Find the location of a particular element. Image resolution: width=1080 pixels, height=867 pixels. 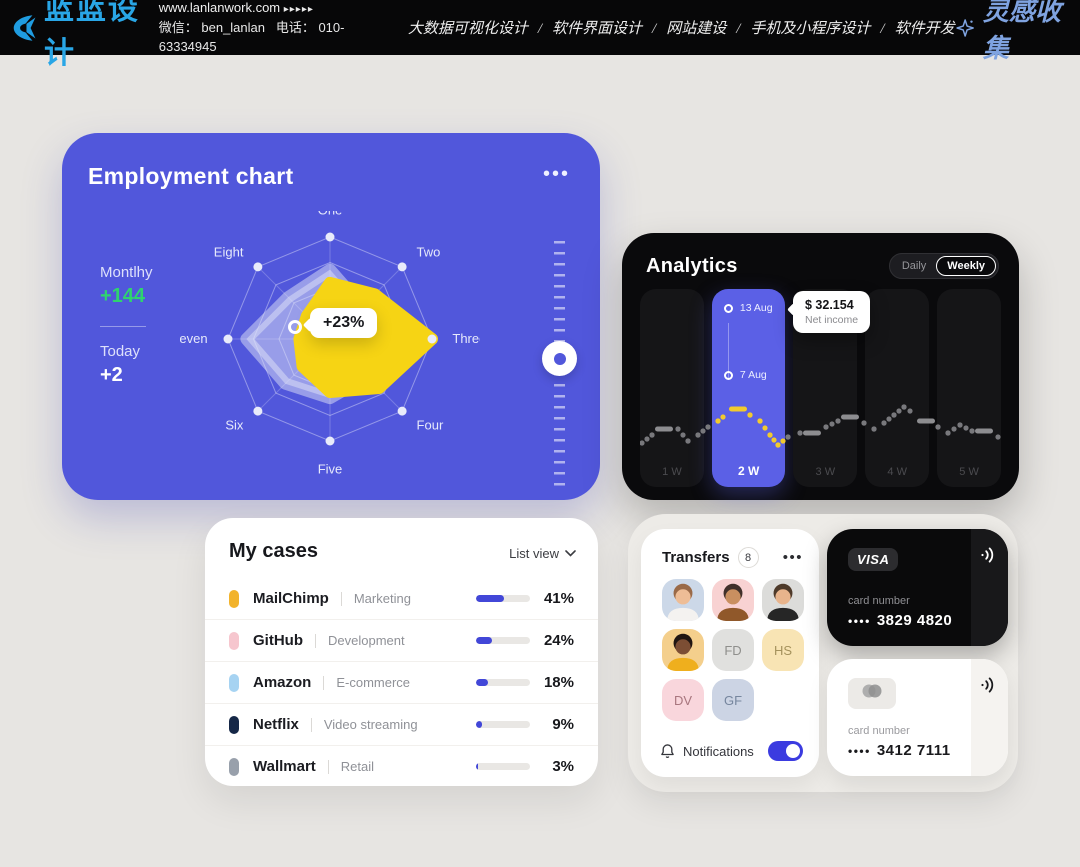

transfers-card: Transfers 8 ••• FD HS DV GF Notifications is located at coordinates (730, 653).